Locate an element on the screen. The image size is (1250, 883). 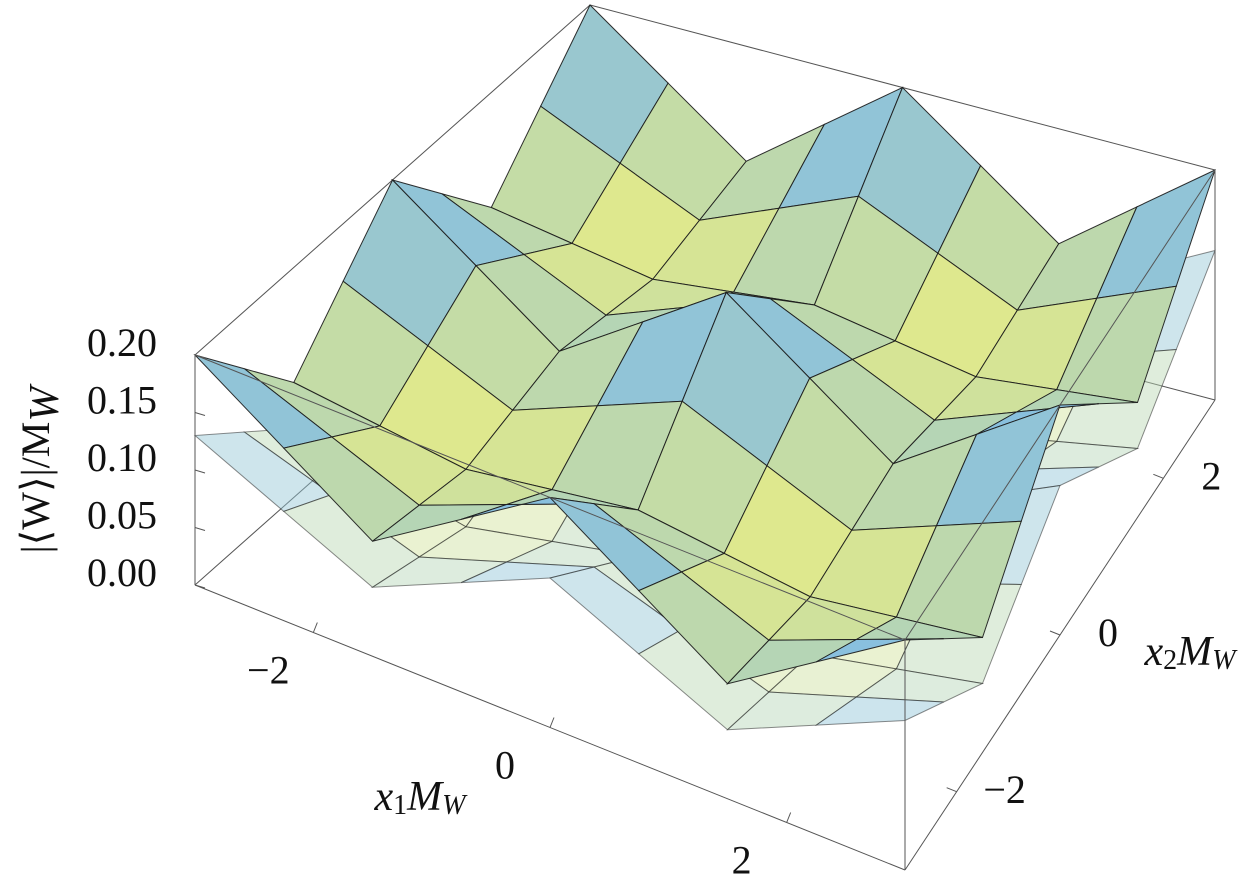
x-tick-label: −2 is located at coordinates (268, 670).